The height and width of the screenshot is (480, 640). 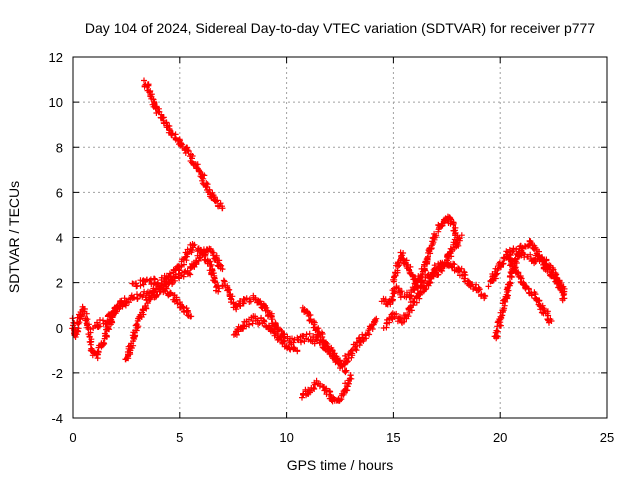 I want to click on x-axis-label: GPS time / hours, so click(x=340, y=465).